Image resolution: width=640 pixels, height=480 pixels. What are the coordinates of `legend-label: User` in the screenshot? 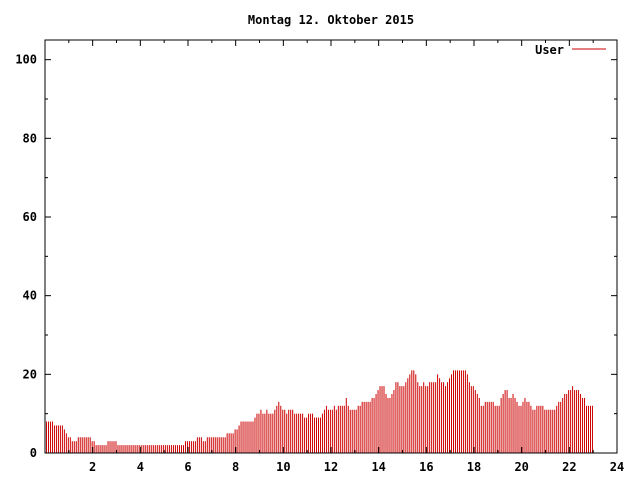 It's located at (549, 50).